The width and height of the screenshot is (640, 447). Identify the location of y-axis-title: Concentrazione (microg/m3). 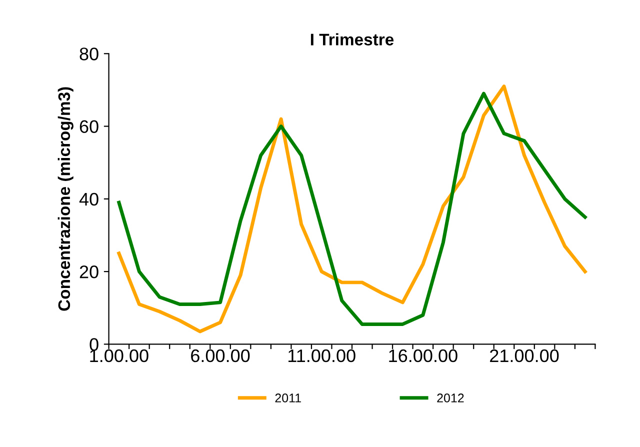
(66, 199).